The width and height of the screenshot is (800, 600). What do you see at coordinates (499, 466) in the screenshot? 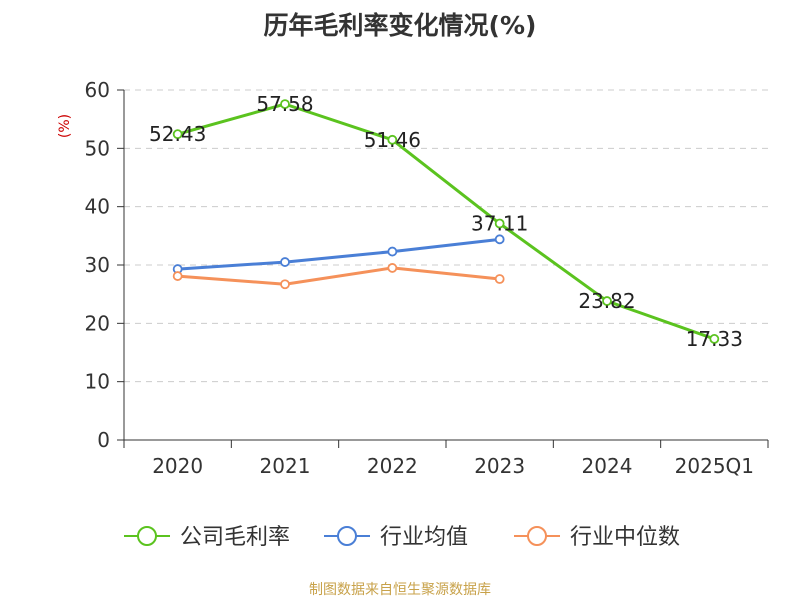
I see `x-tick-label: 2023` at bounding box center [499, 466].